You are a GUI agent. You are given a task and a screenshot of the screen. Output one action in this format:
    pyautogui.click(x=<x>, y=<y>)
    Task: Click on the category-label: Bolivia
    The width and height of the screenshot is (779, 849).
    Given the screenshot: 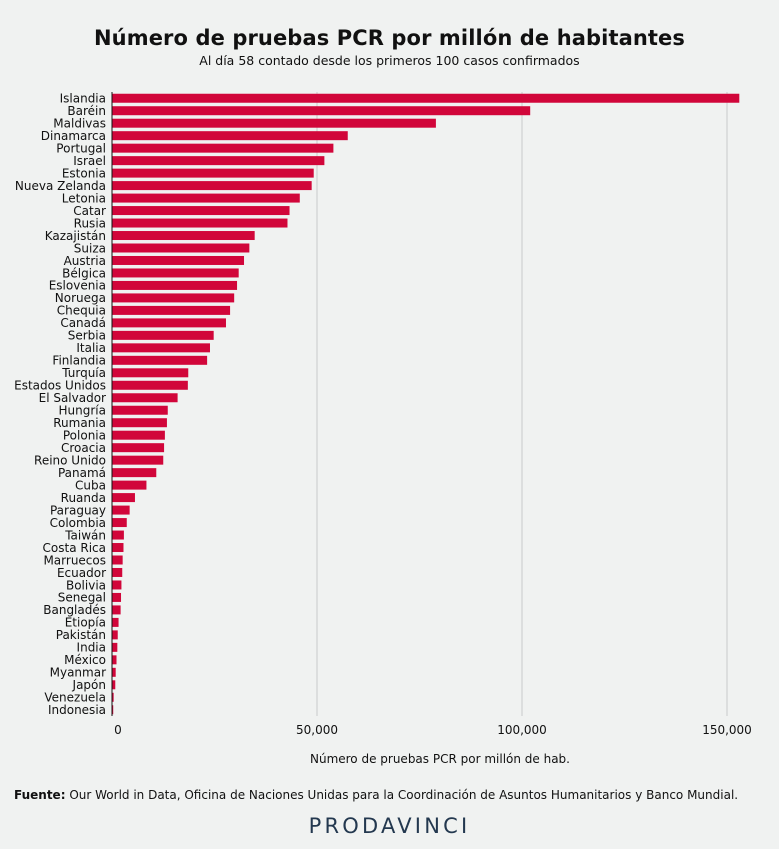 What is the action you would take?
    pyautogui.click(x=86, y=585)
    